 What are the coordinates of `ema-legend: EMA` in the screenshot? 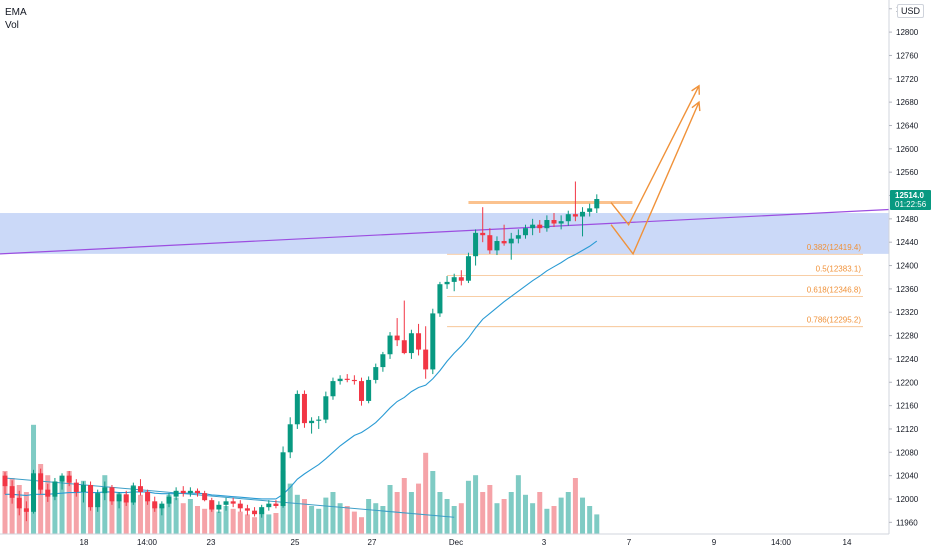 It's located at (16, 12).